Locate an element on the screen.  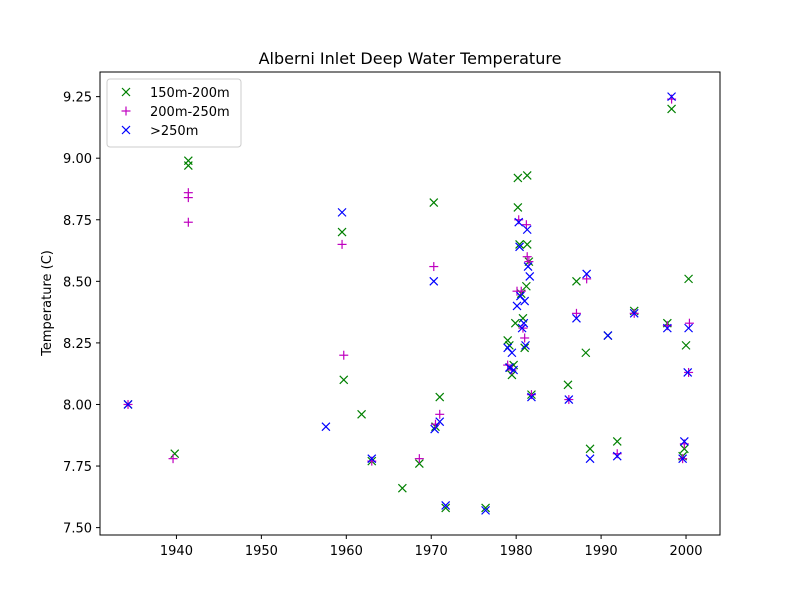
y-tick-label: 8.50 is located at coordinates (77, 282).